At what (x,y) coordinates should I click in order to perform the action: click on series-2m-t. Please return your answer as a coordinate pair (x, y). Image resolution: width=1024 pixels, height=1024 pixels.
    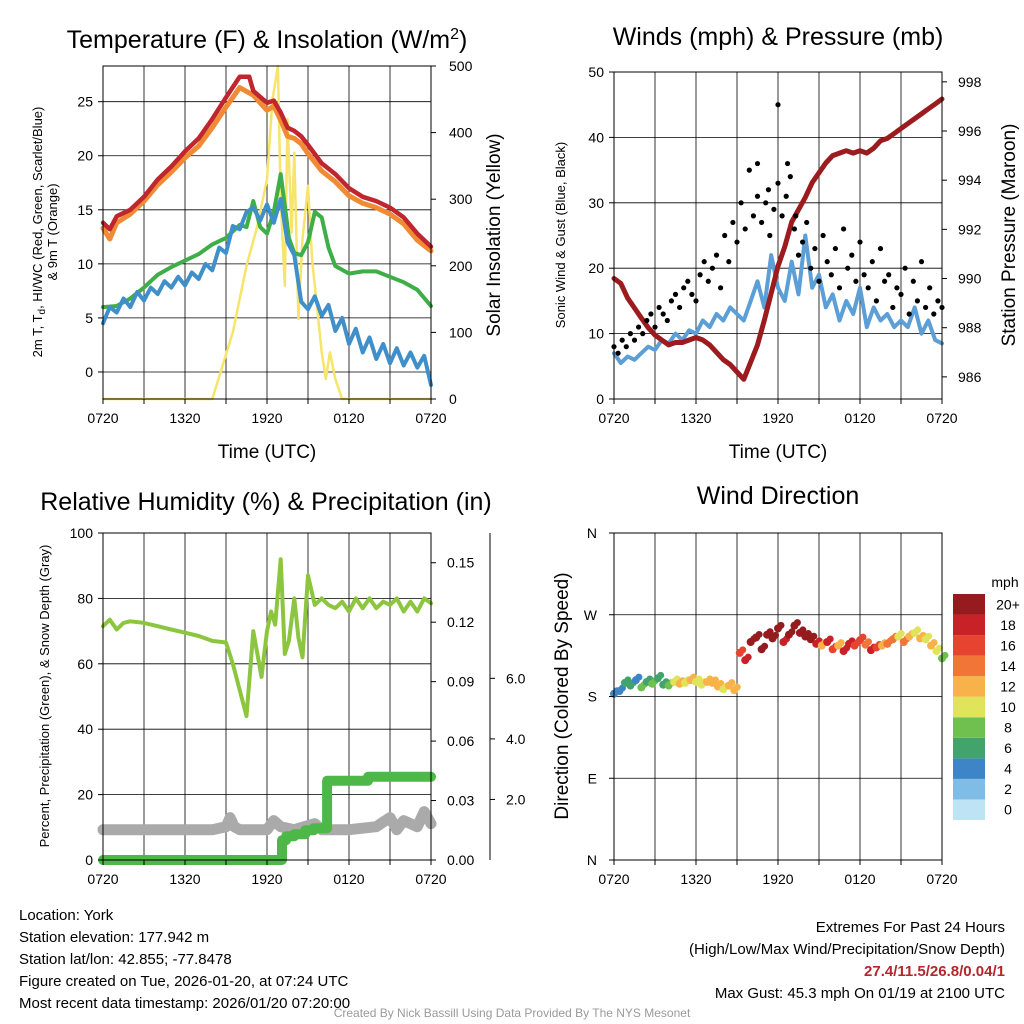
    Looking at the image, I should click on (267, 161).